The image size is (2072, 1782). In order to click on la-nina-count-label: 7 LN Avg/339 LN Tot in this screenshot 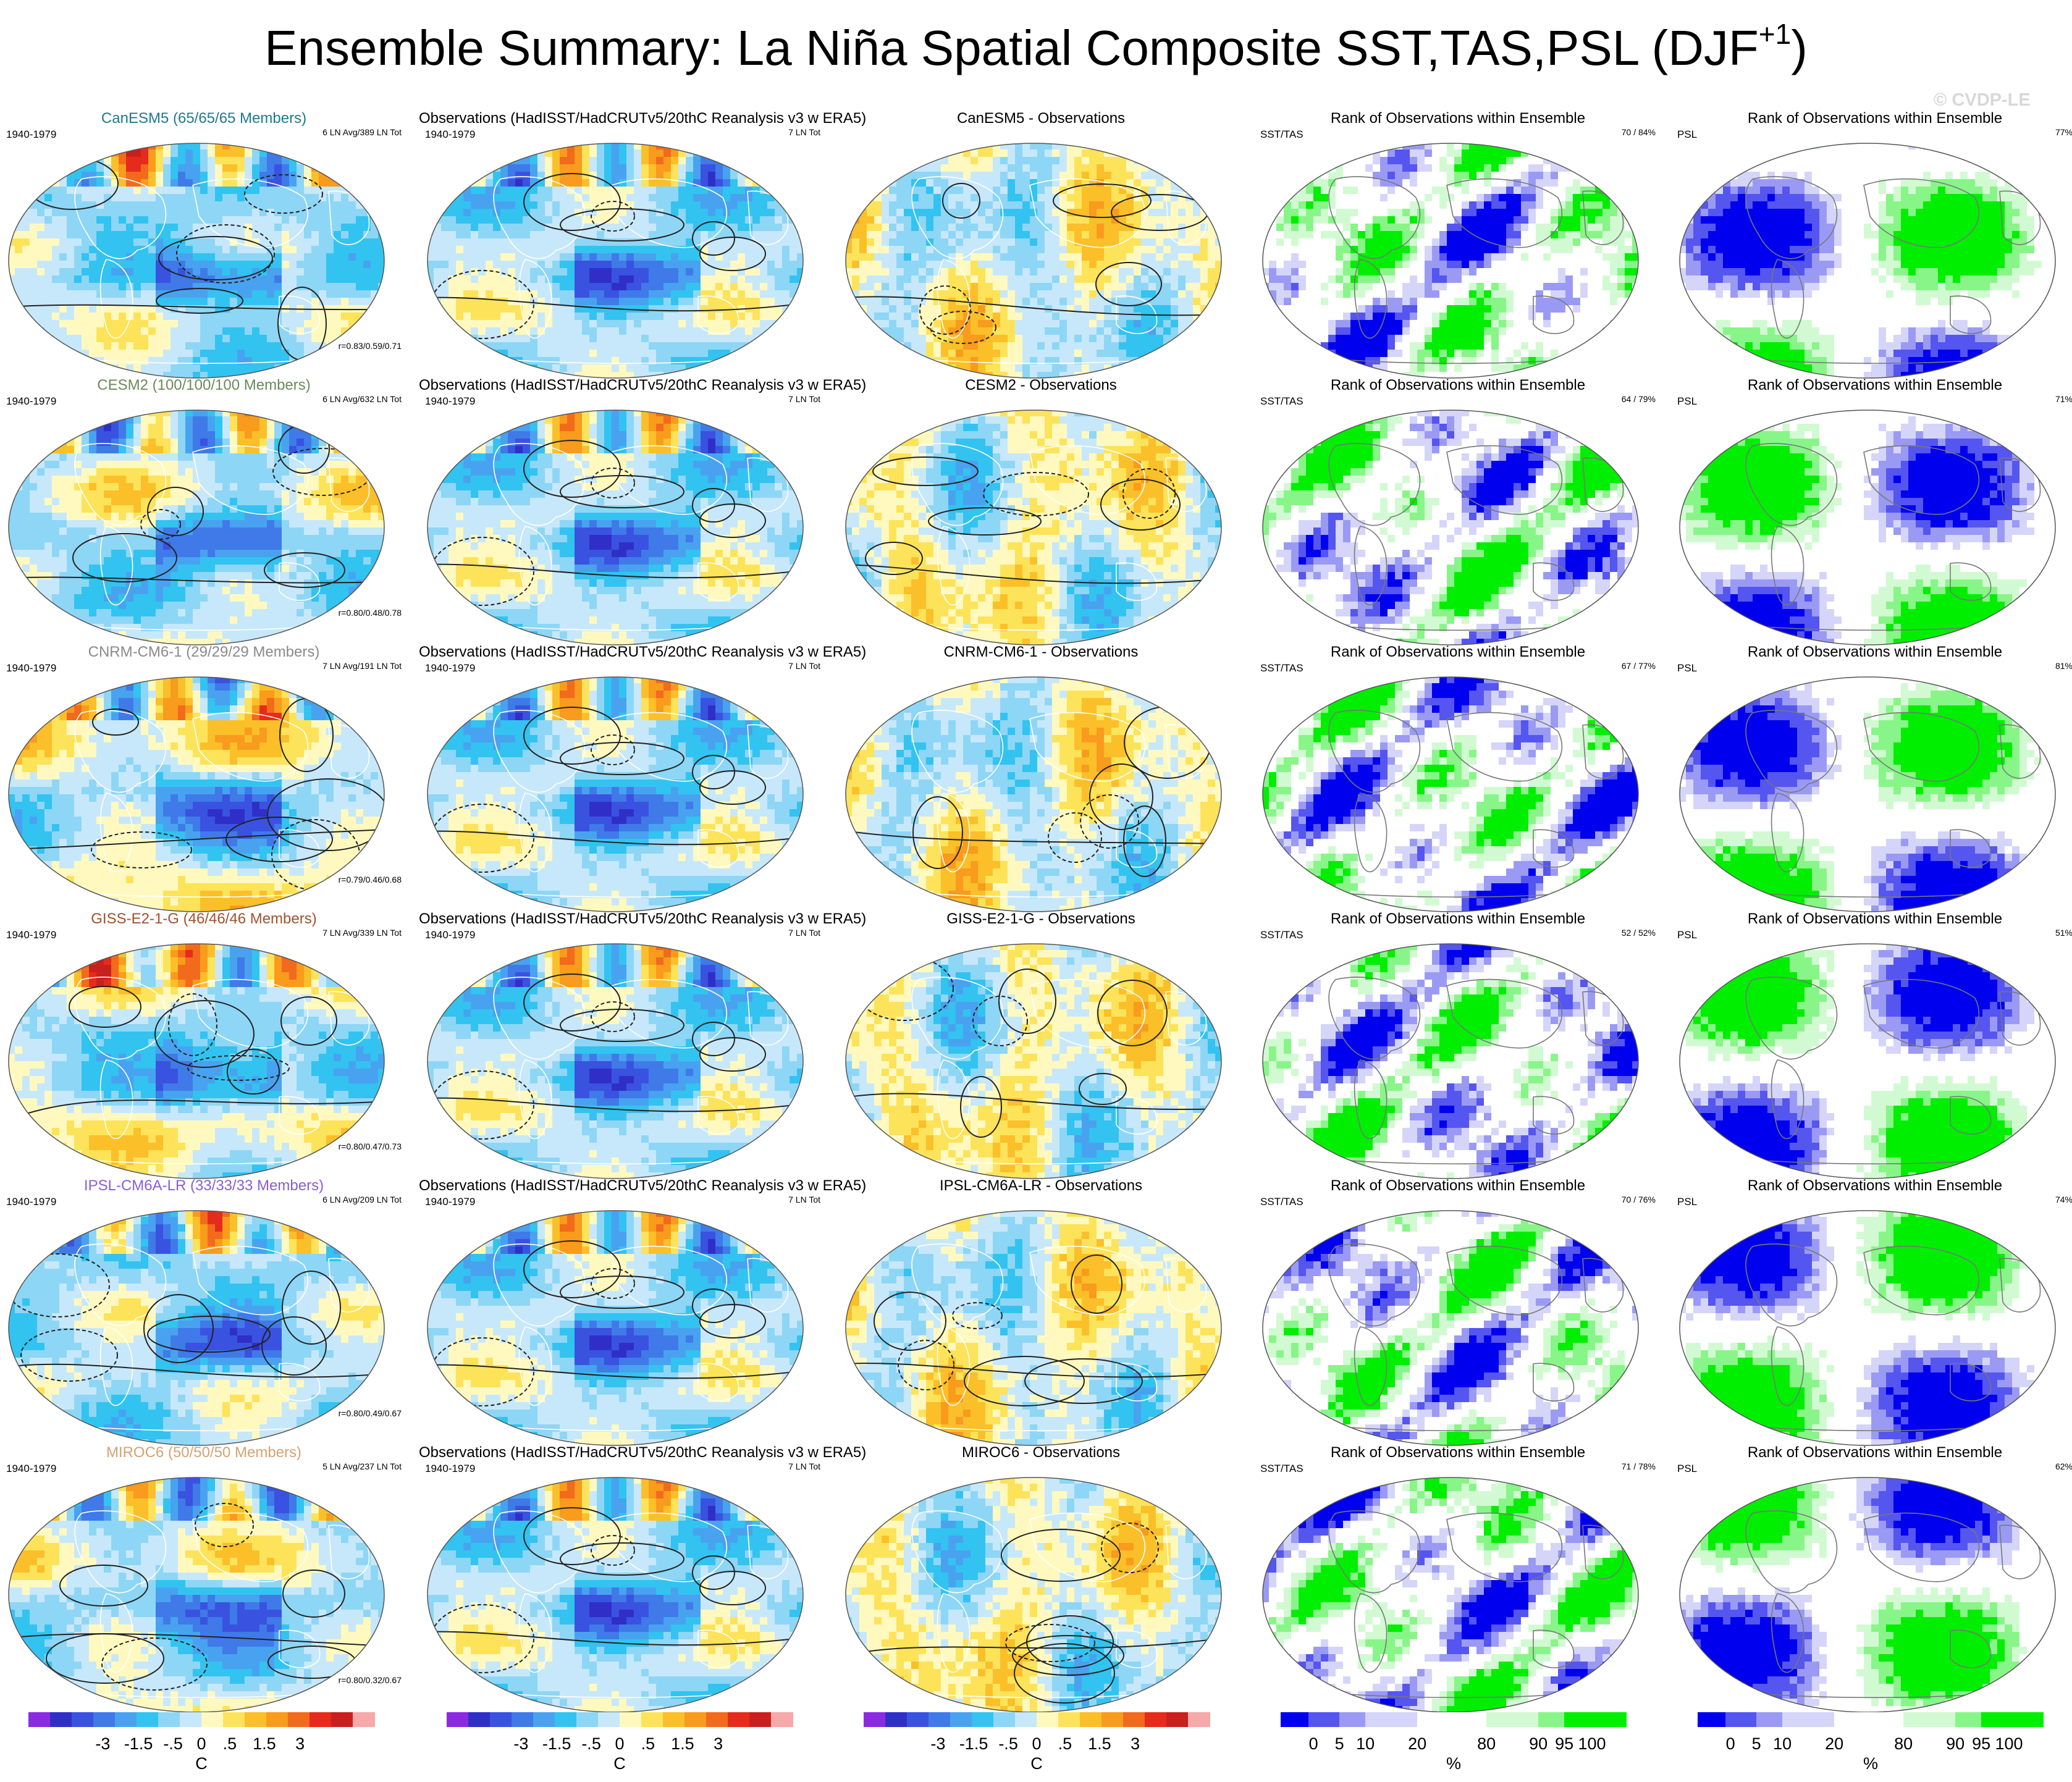, I will do `click(362, 933)`.